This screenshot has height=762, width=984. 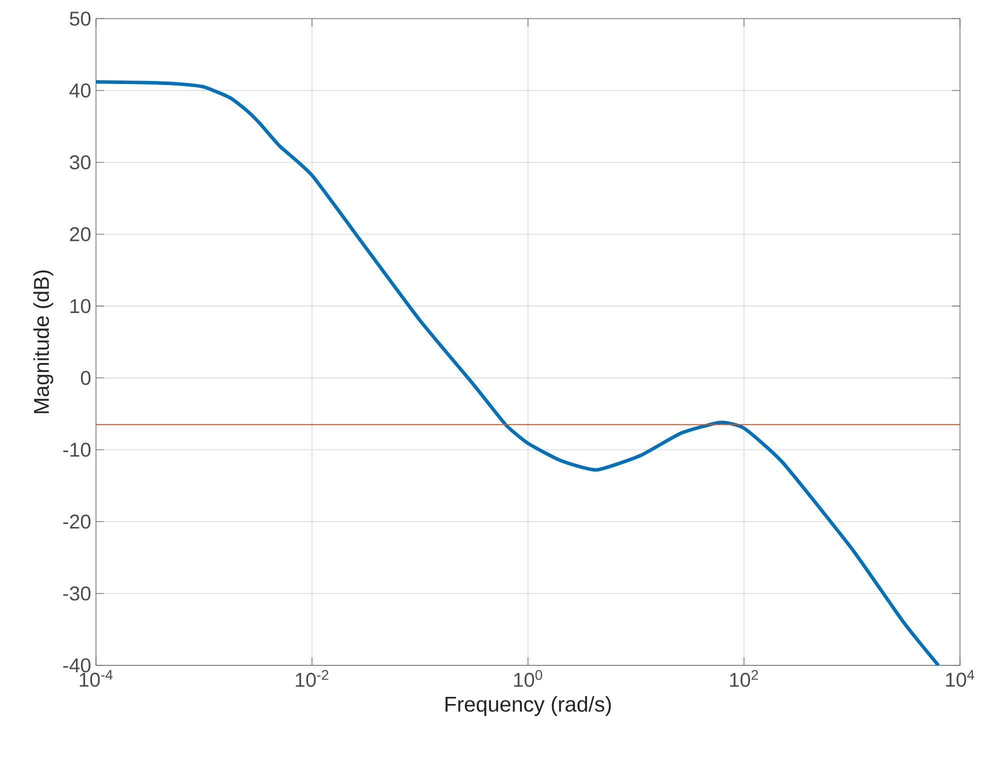 What do you see at coordinates (80, 306) in the screenshot?
I see `y-tick-label: 10` at bounding box center [80, 306].